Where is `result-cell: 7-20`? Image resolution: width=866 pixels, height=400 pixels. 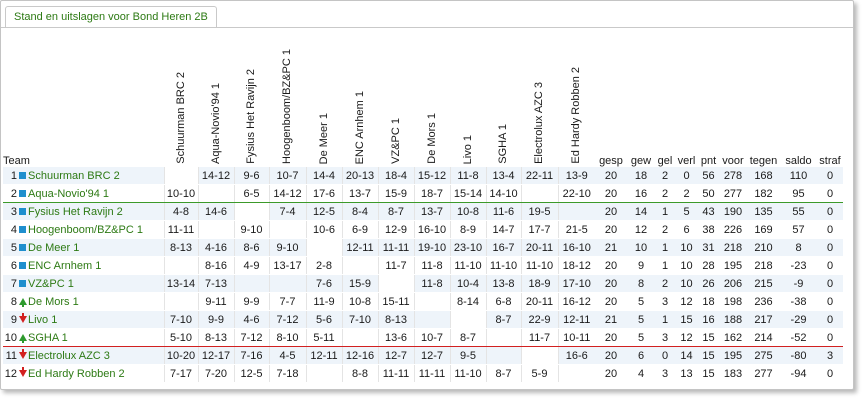
result-cell: 7-20 is located at coordinates (215, 373).